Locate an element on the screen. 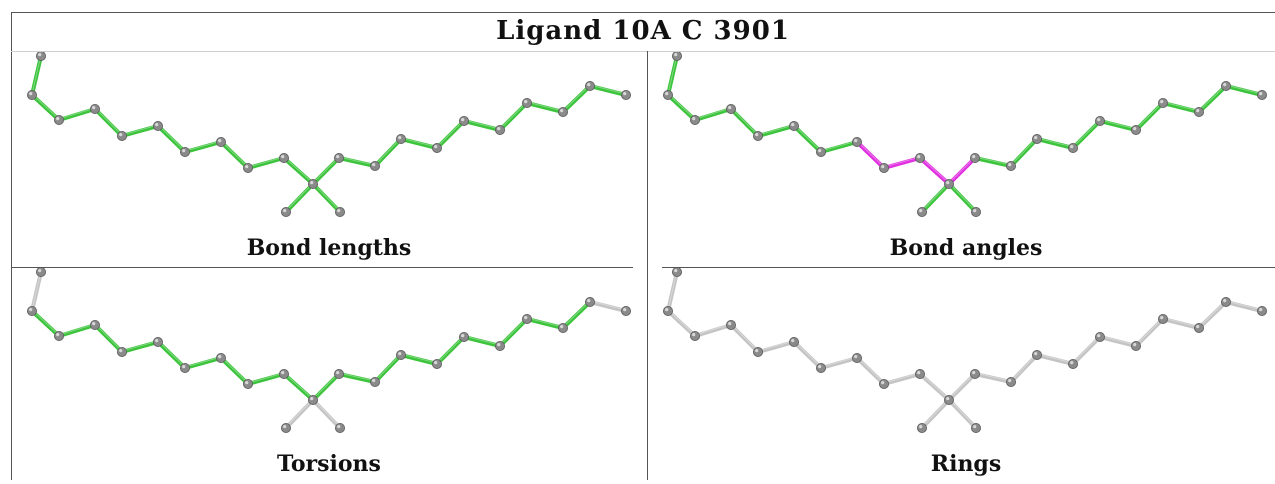  panel-horizontal-divider-right is located at coordinates (968, 267).